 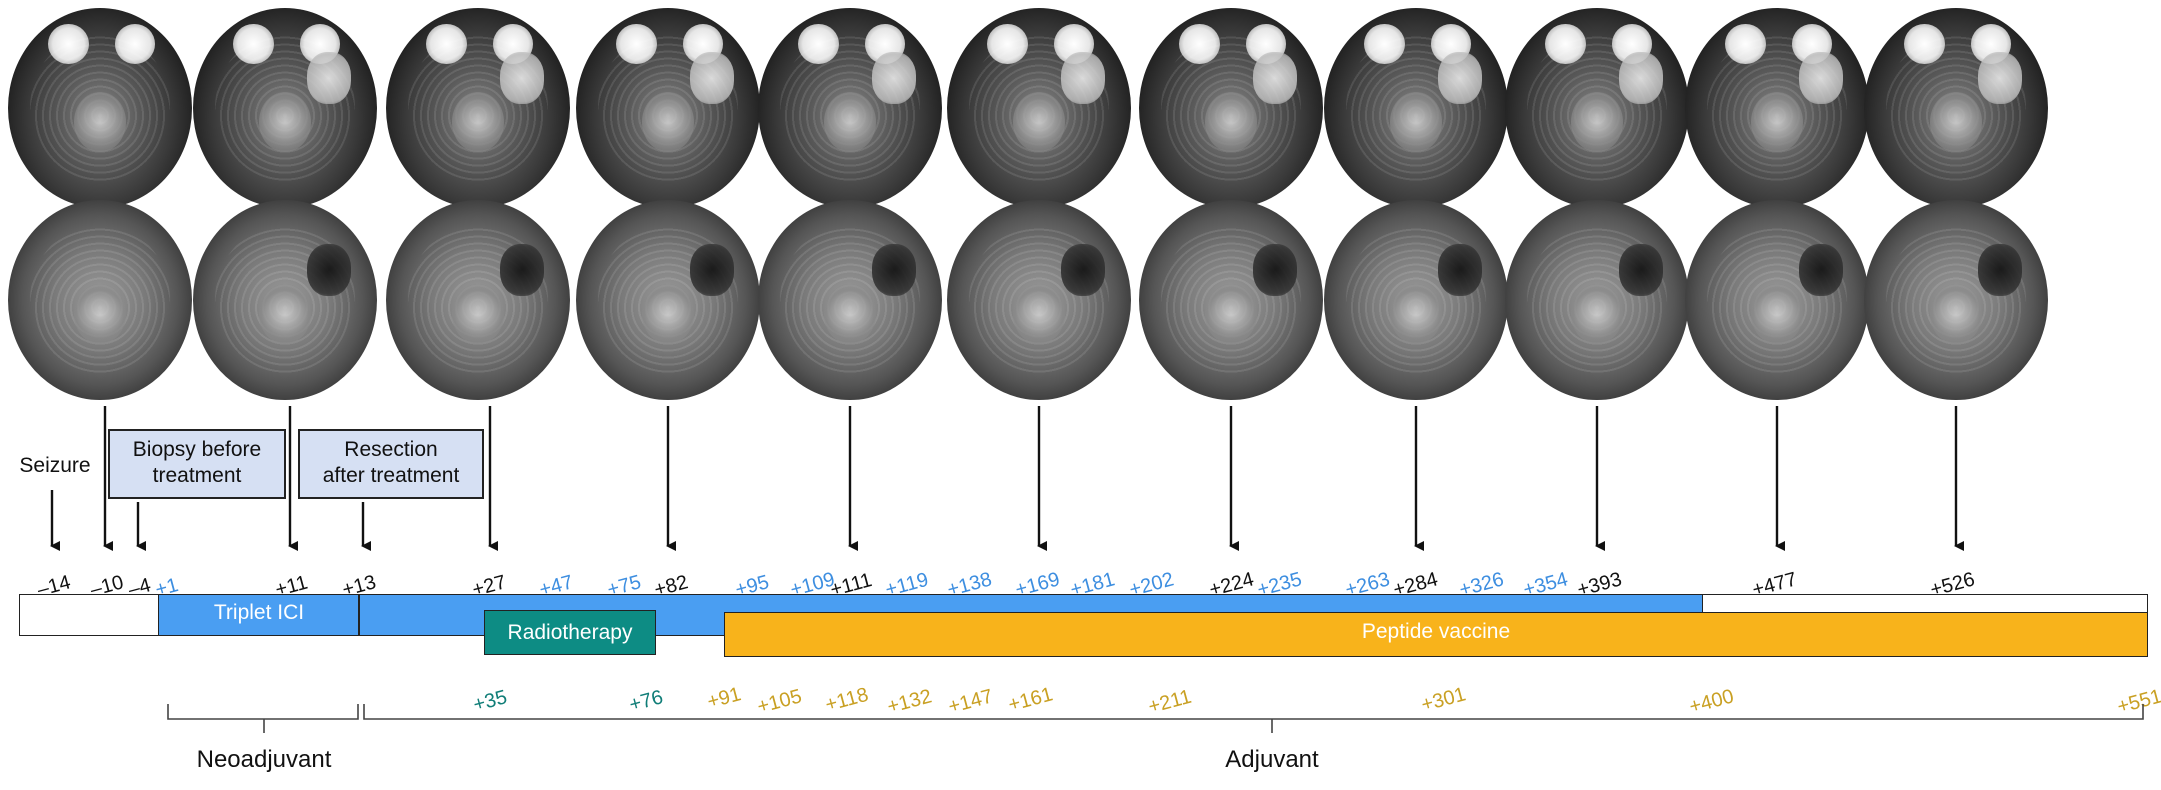 I want to click on peptide-vaccine-bar, so click(x=1436, y=634).